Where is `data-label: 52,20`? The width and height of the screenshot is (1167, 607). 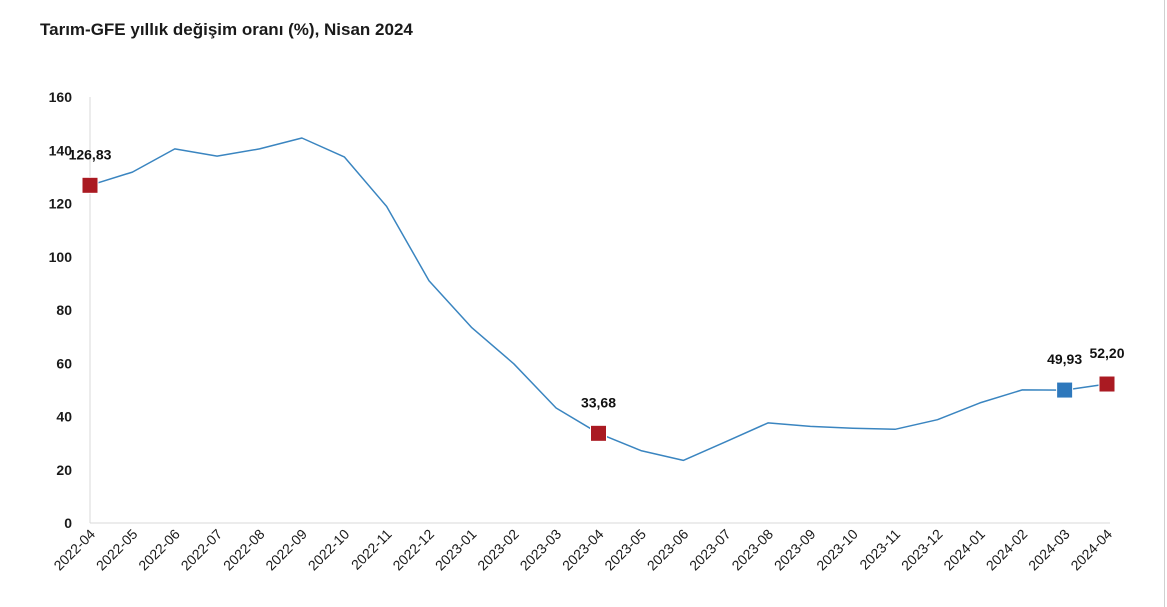
data-label: 52,20 is located at coordinates (1106, 353).